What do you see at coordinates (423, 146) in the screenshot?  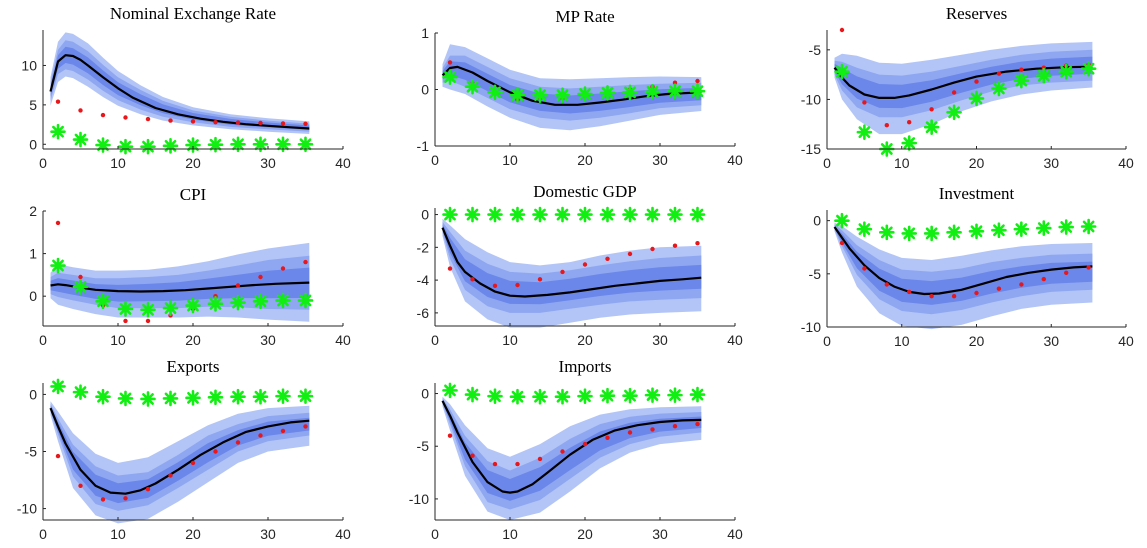 I see `y-tick-label: -1` at bounding box center [423, 146].